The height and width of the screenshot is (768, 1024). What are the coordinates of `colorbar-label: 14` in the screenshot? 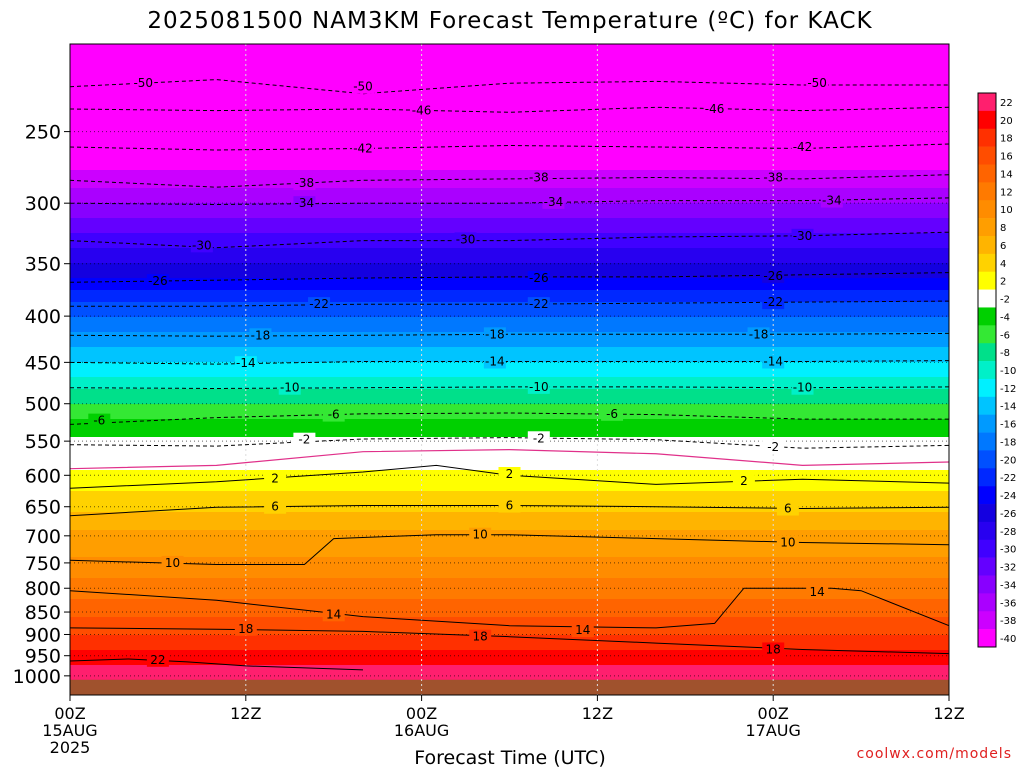 It's located at (1006, 174).